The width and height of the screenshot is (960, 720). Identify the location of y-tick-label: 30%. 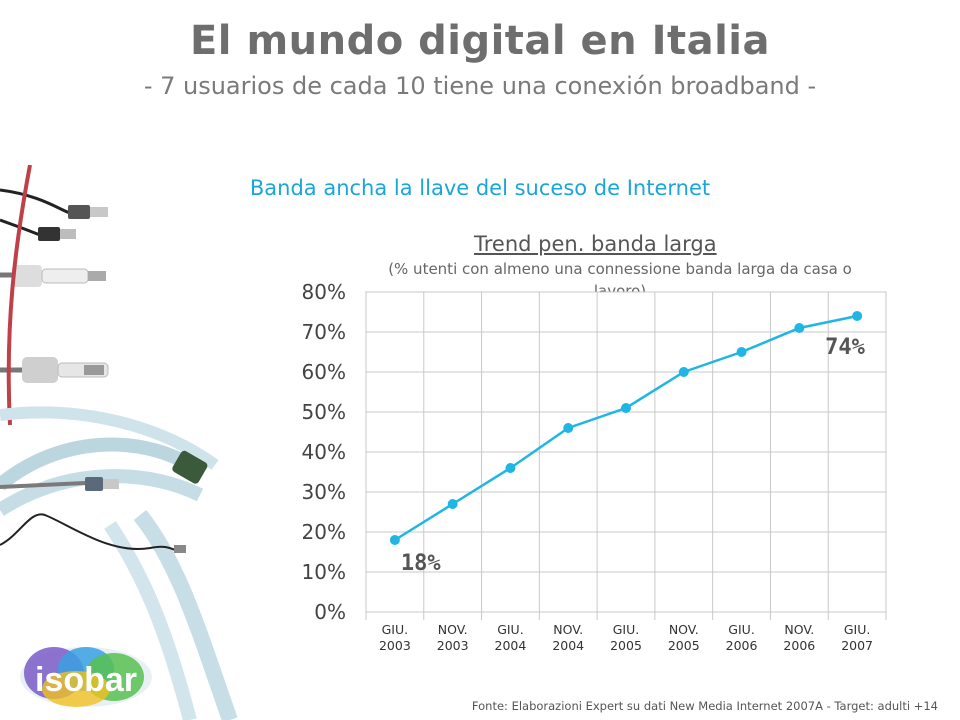
(324, 492).